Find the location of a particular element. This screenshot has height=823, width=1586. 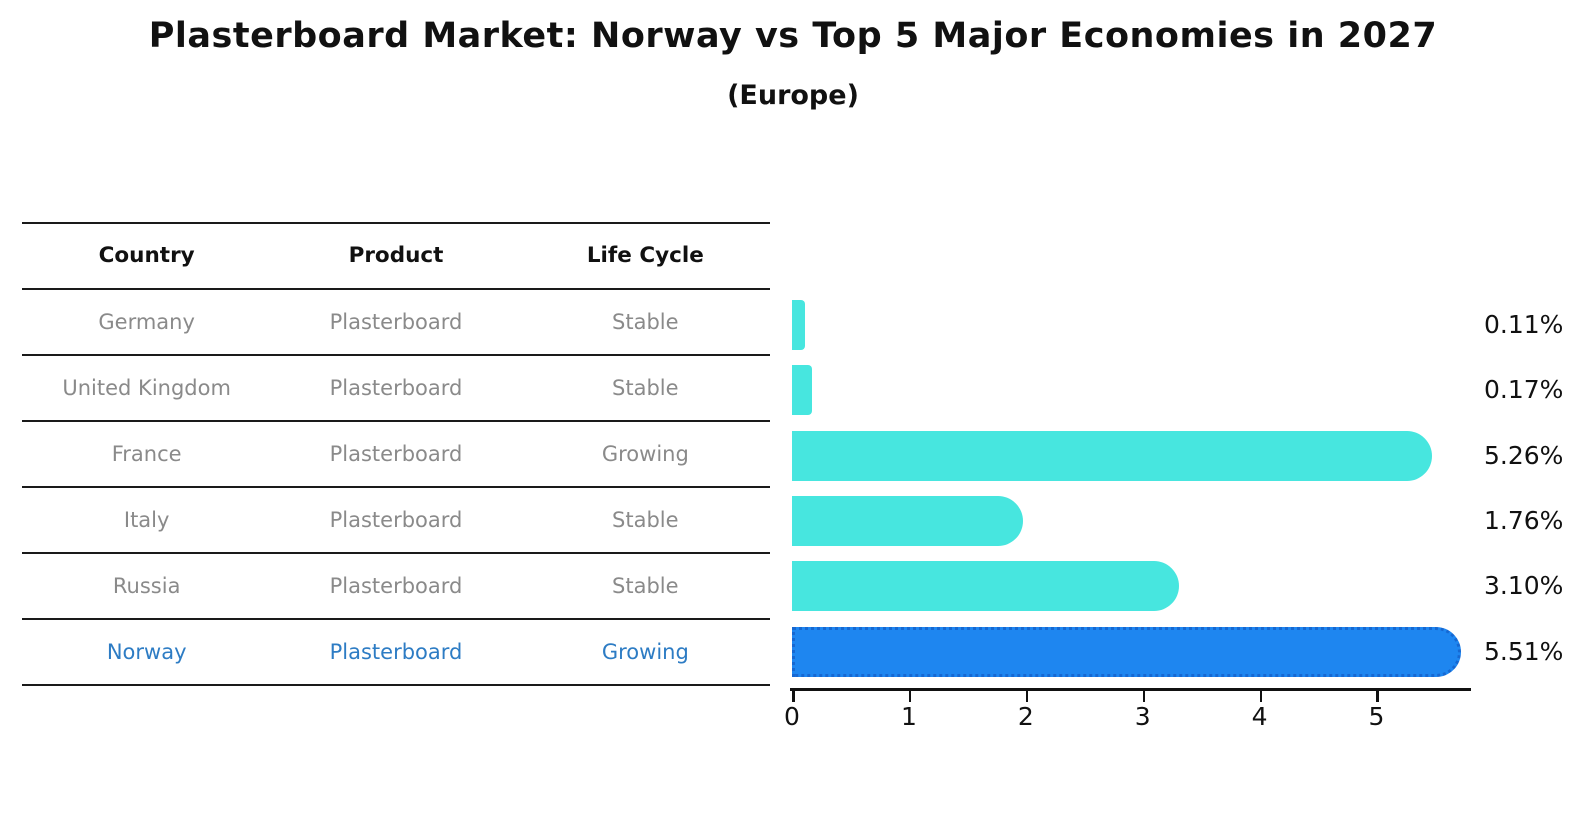

x-axis-tick-label: 1 is located at coordinates (908, 716).